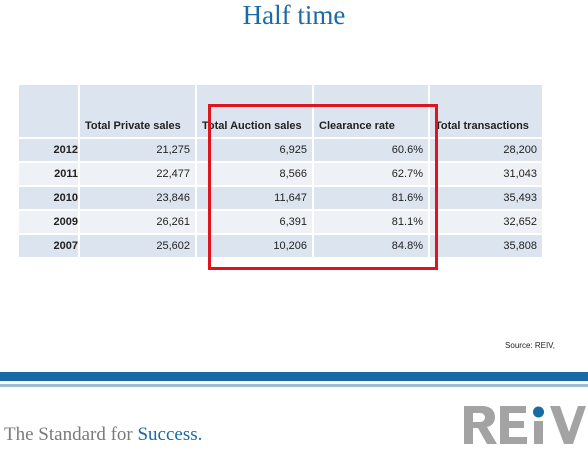 The height and width of the screenshot is (456, 588). Describe the element at coordinates (49, 174) in the screenshot. I see `cell-year: 2011` at that location.